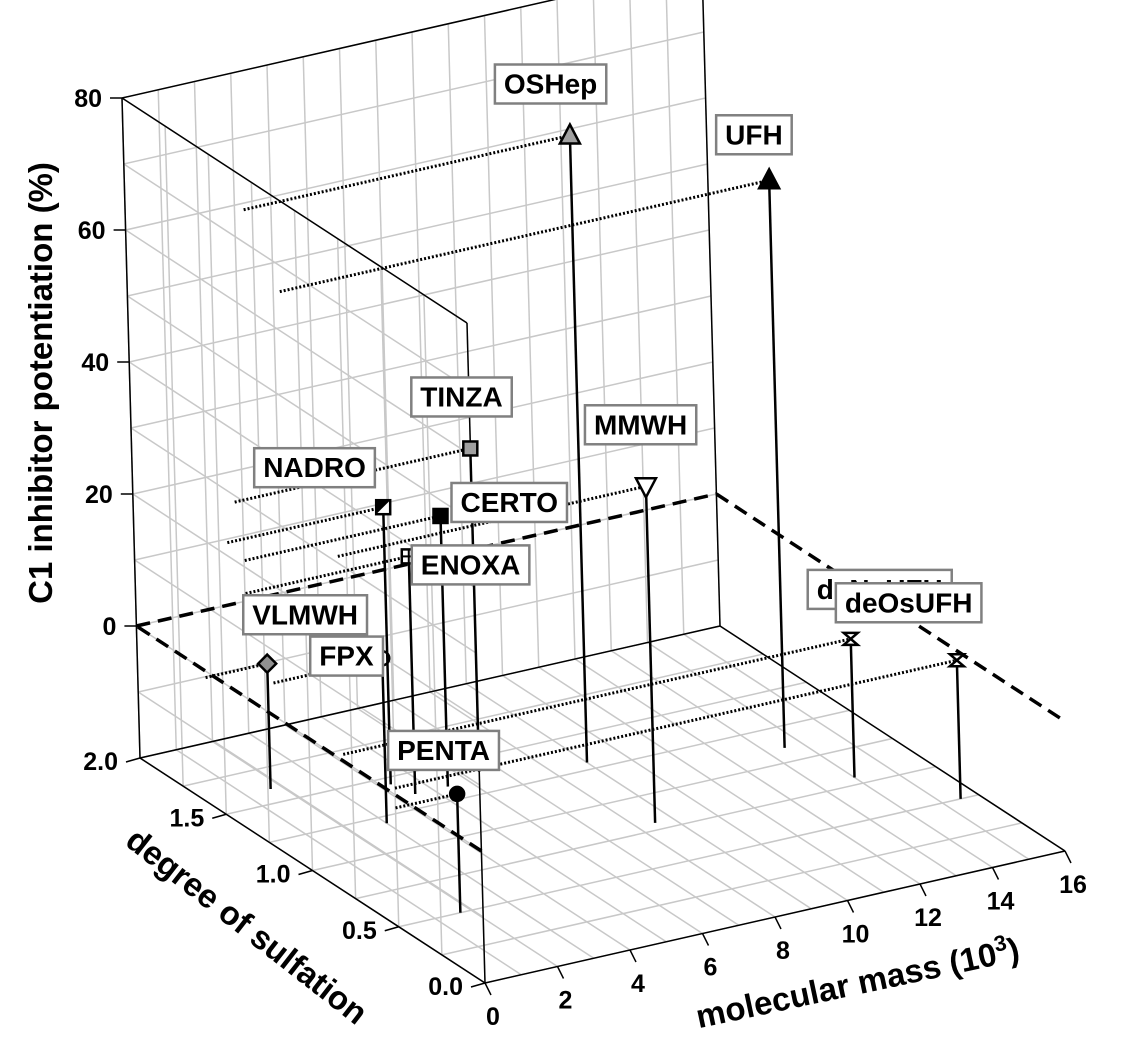 This screenshot has width=1127, height=1049. I want to click on point-label: MMWH, so click(640, 425).